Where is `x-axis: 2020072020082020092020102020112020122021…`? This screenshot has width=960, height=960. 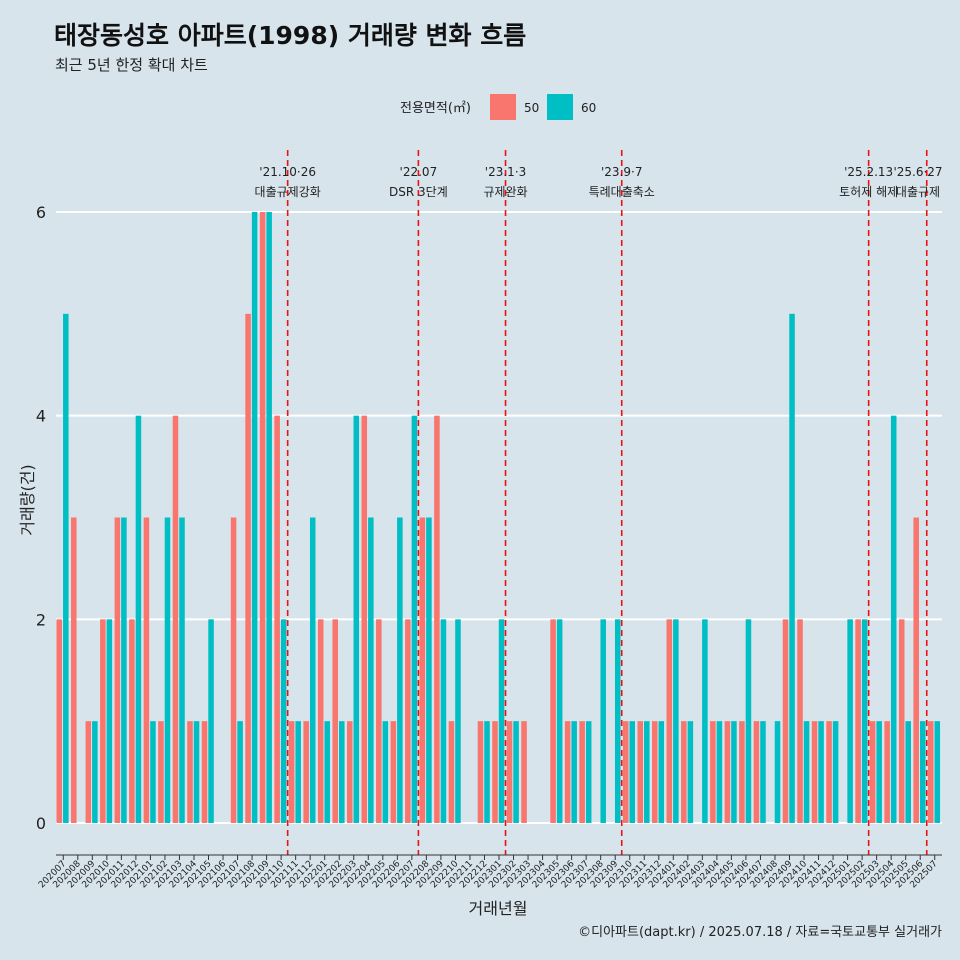
x-axis: 2020072020082020092020102020112020122021… is located at coordinates (489, 872).